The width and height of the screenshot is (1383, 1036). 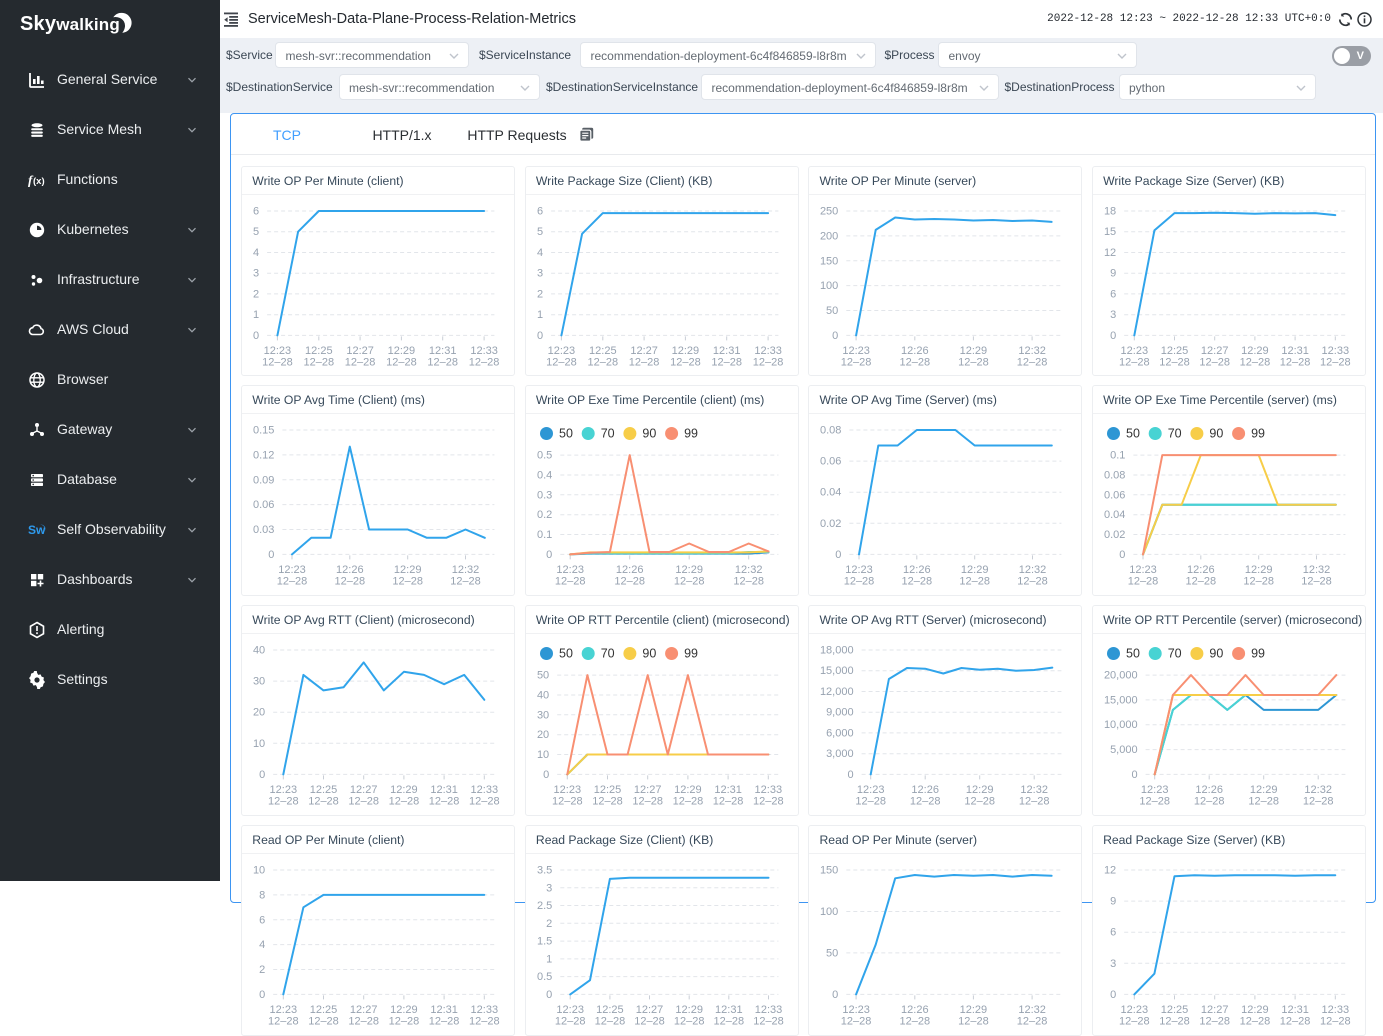 What do you see at coordinates (1216, 434) in the screenshot?
I see `svg-text: 90` at bounding box center [1216, 434].